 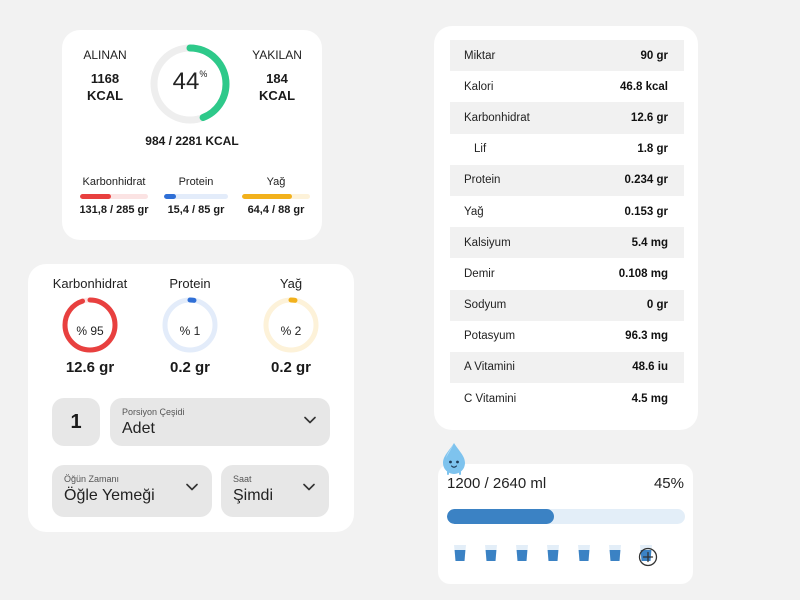 What do you see at coordinates (480, 149) in the screenshot?
I see `nutrient-name: Lif` at bounding box center [480, 149].